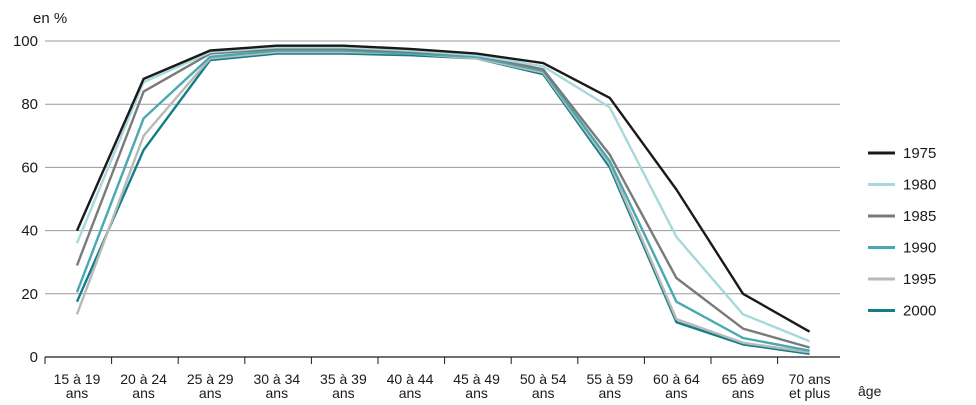 This screenshot has width=976, height=405. What do you see at coordinates (809, 393) in the screenshot?
I see `x-tick-label: et plus` at bounding box center [809, 393].